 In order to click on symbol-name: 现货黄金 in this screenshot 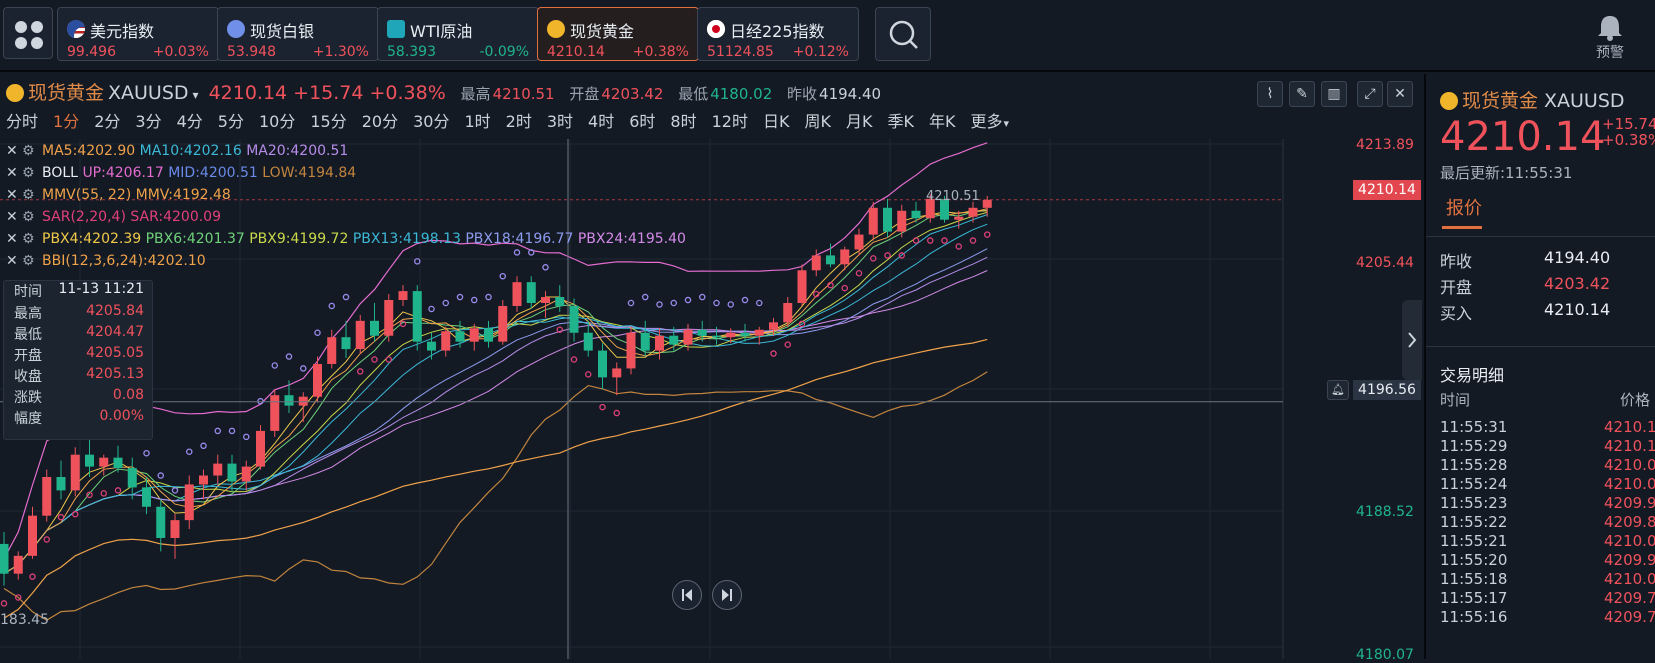, I will do `click(66, 93)`.